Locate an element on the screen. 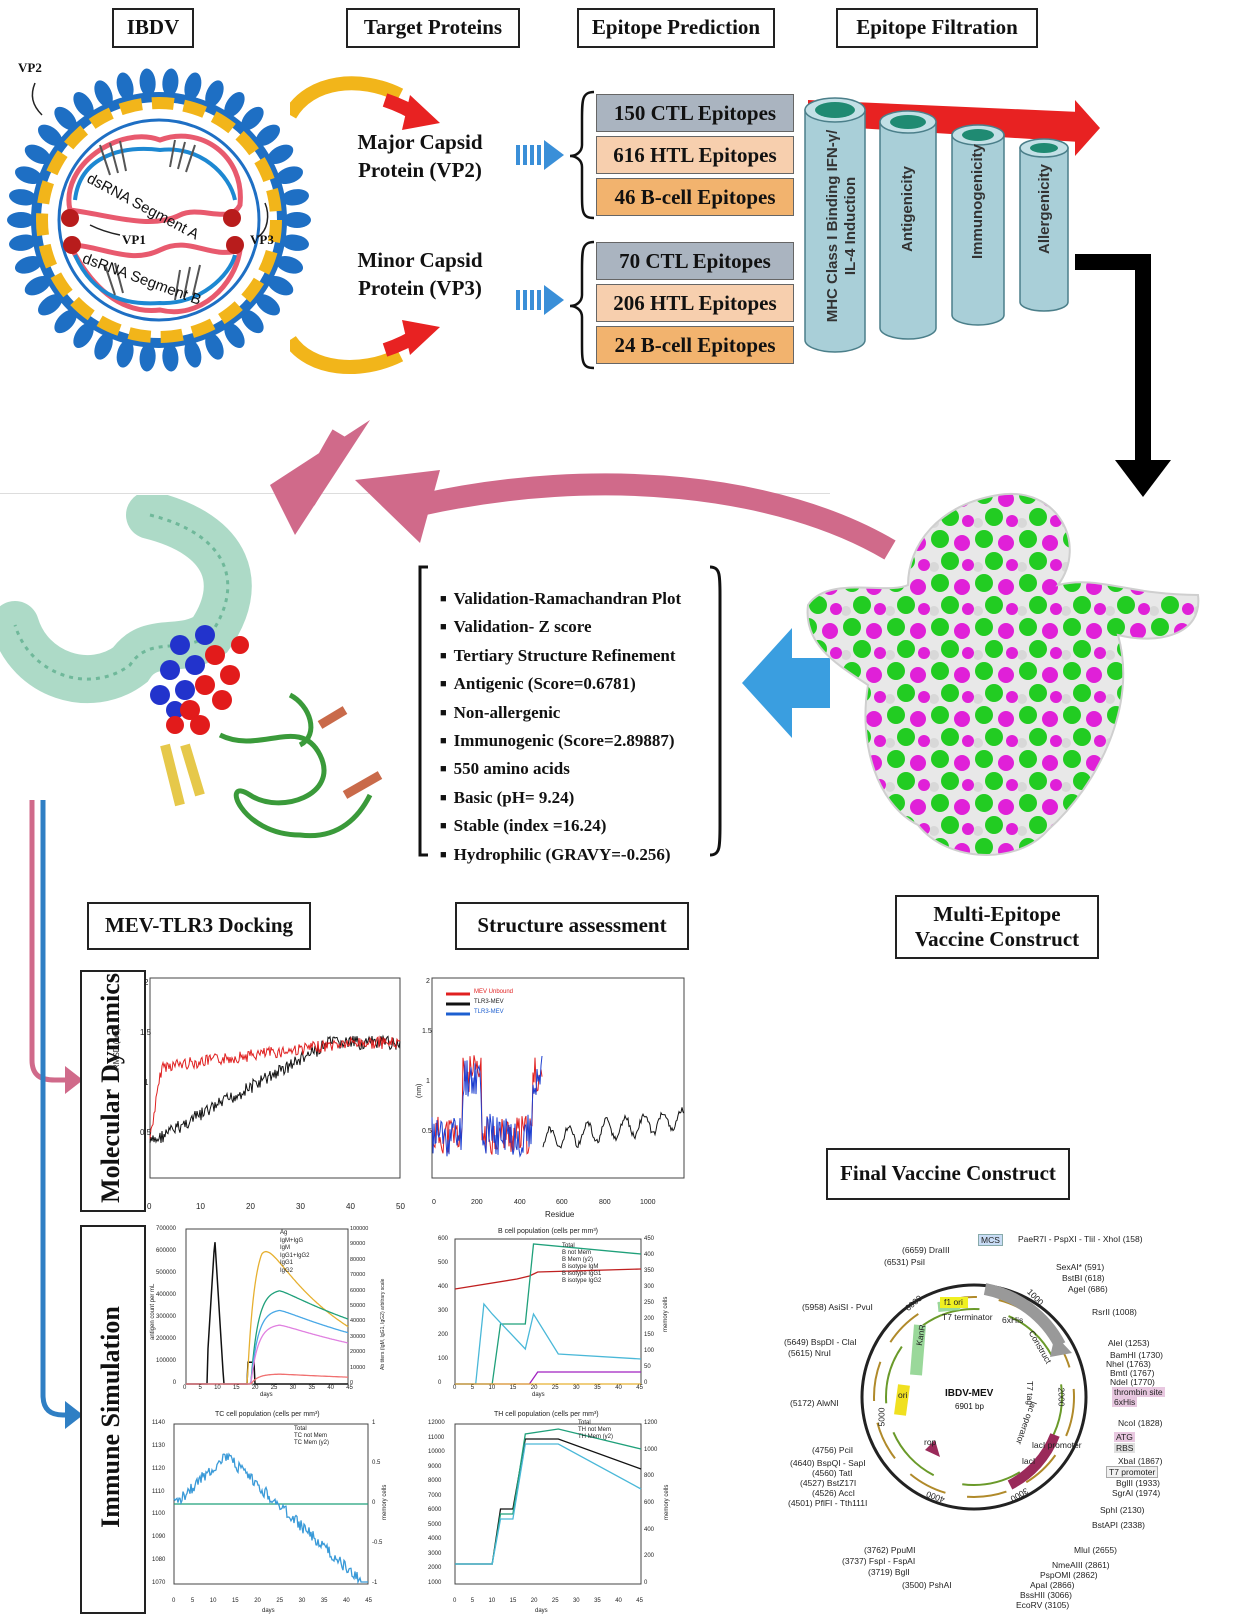 The height and width of the screenshot is (1620, 1239). ytick: 1000 is located at coordinates (435, 1582).